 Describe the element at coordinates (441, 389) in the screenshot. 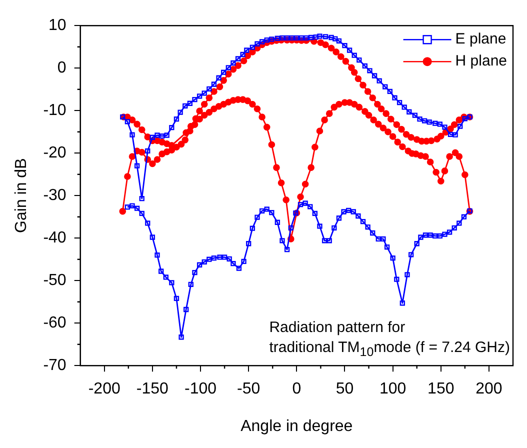

I see `x-tick-label: 150` at that location.